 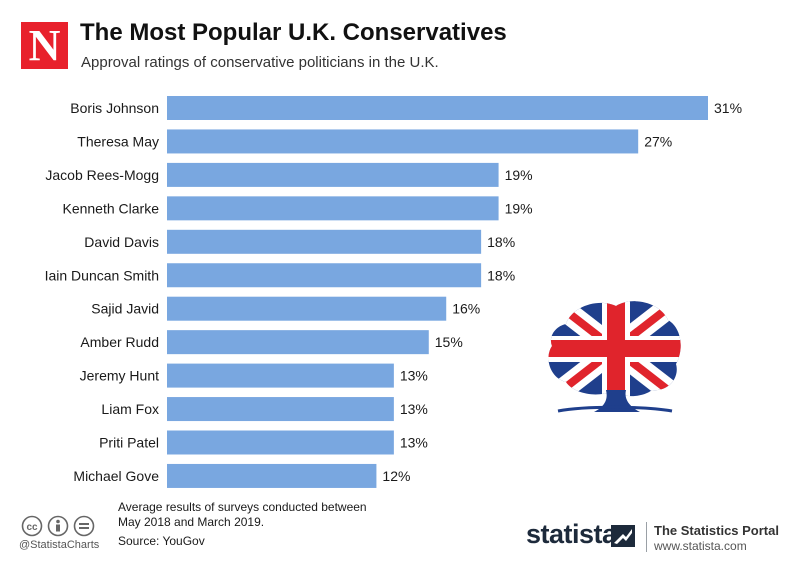 I want to click on category-label-jacob-rees-mogg: Jacob Rees-Mogg, so click(x=102, y=175).